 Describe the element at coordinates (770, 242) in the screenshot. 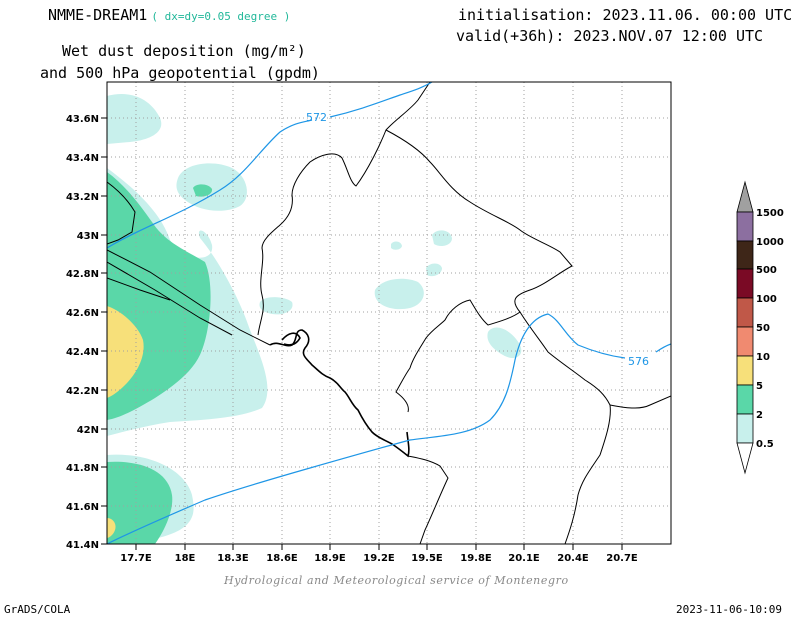

I see `legend-label: 1000` at that location.